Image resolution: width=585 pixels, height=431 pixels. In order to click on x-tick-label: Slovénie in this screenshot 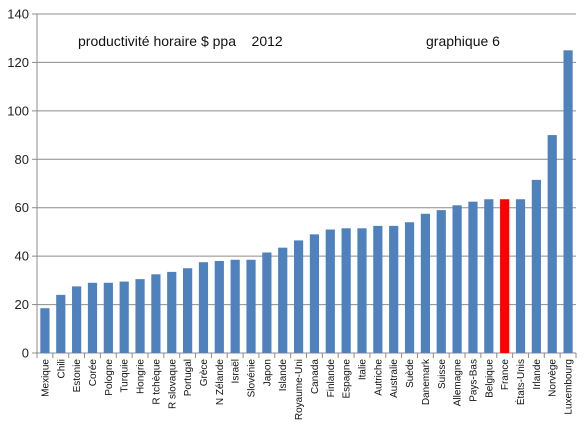, I will do `click(252, 378)`.